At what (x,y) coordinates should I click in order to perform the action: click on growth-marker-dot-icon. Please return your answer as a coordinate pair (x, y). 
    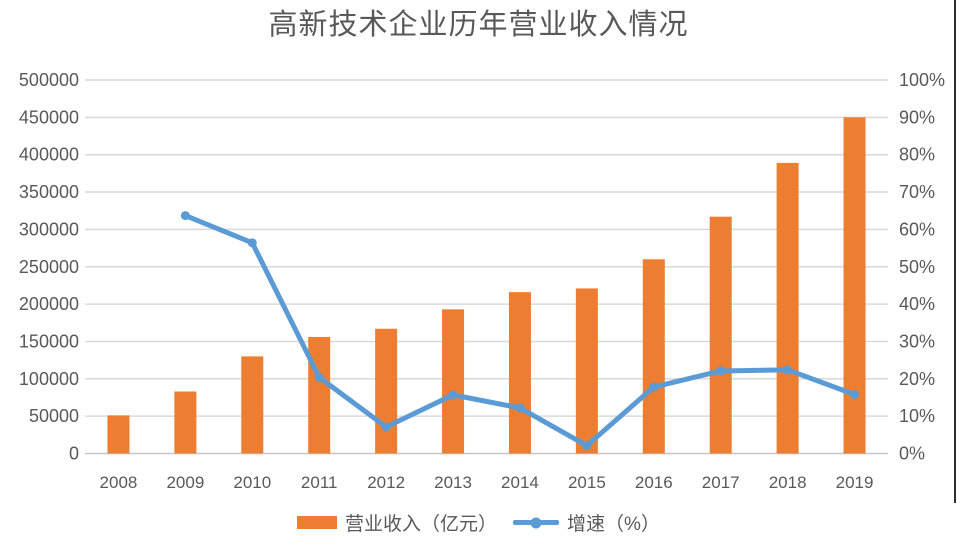
    Looking at the image, I should click on (536, 522).